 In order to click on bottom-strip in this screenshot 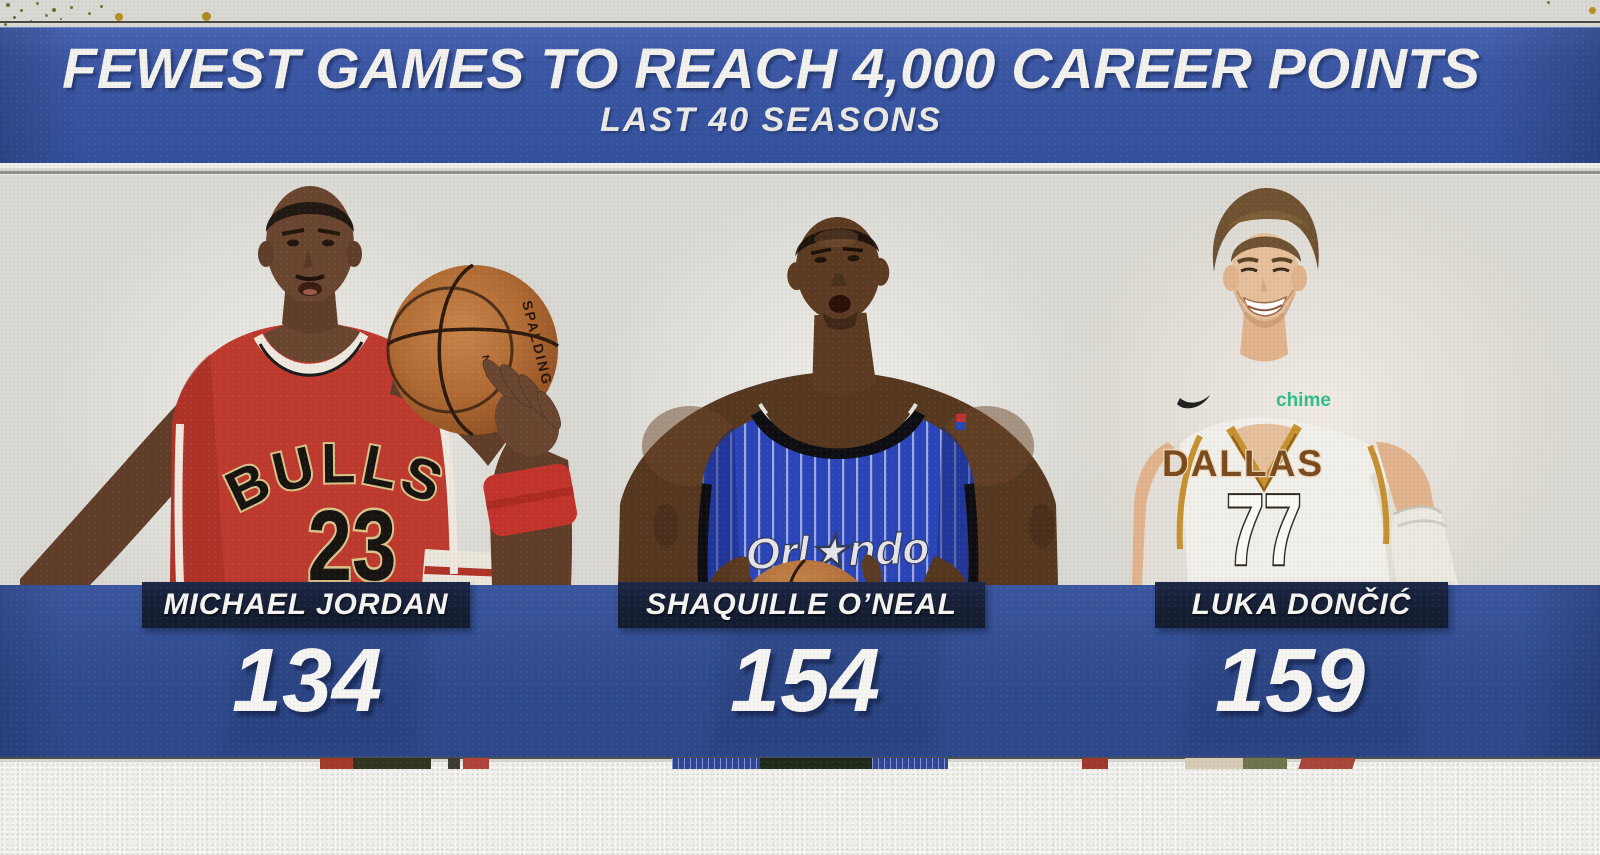, I will do `click(800, 808)`.